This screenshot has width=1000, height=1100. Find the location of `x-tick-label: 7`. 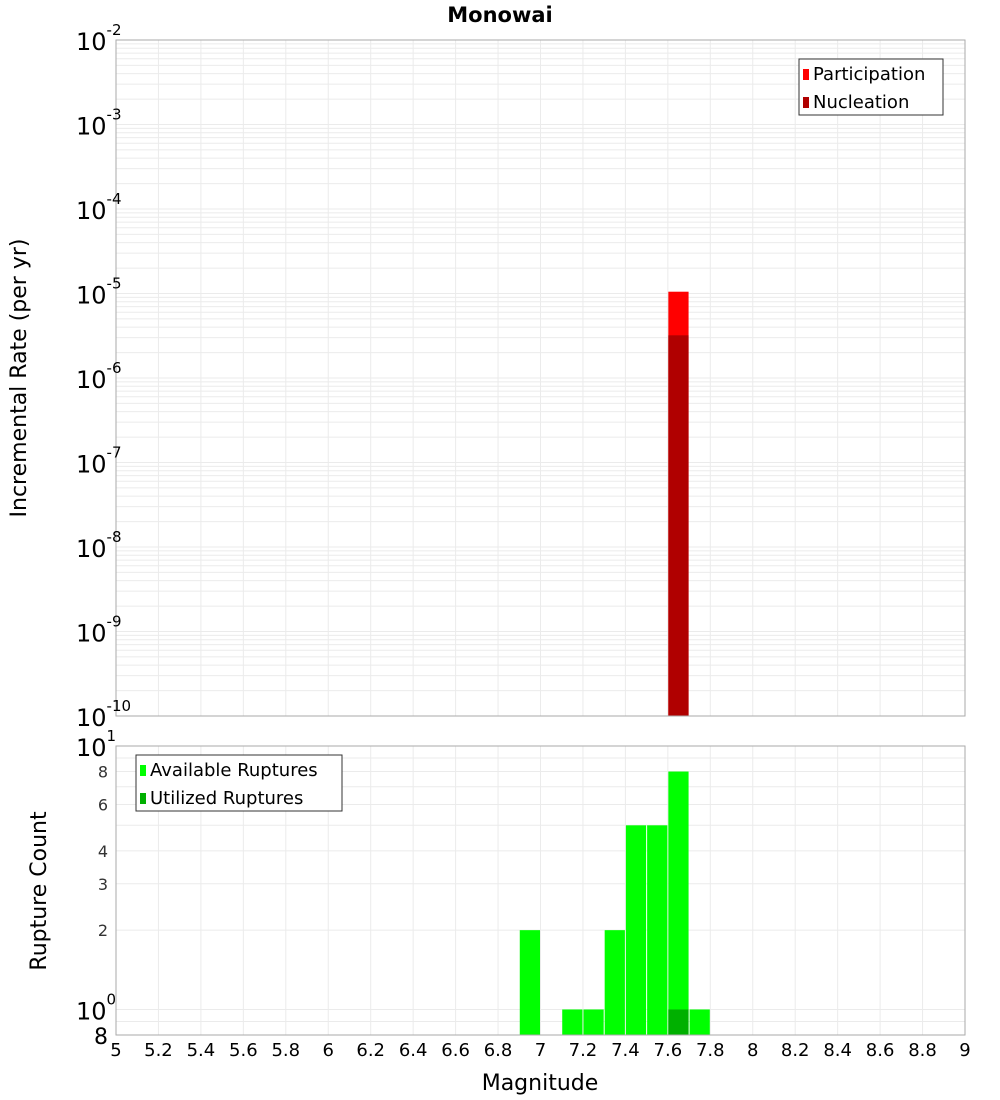

x-tick-label: 7 is located at coordinates (540, 1050).